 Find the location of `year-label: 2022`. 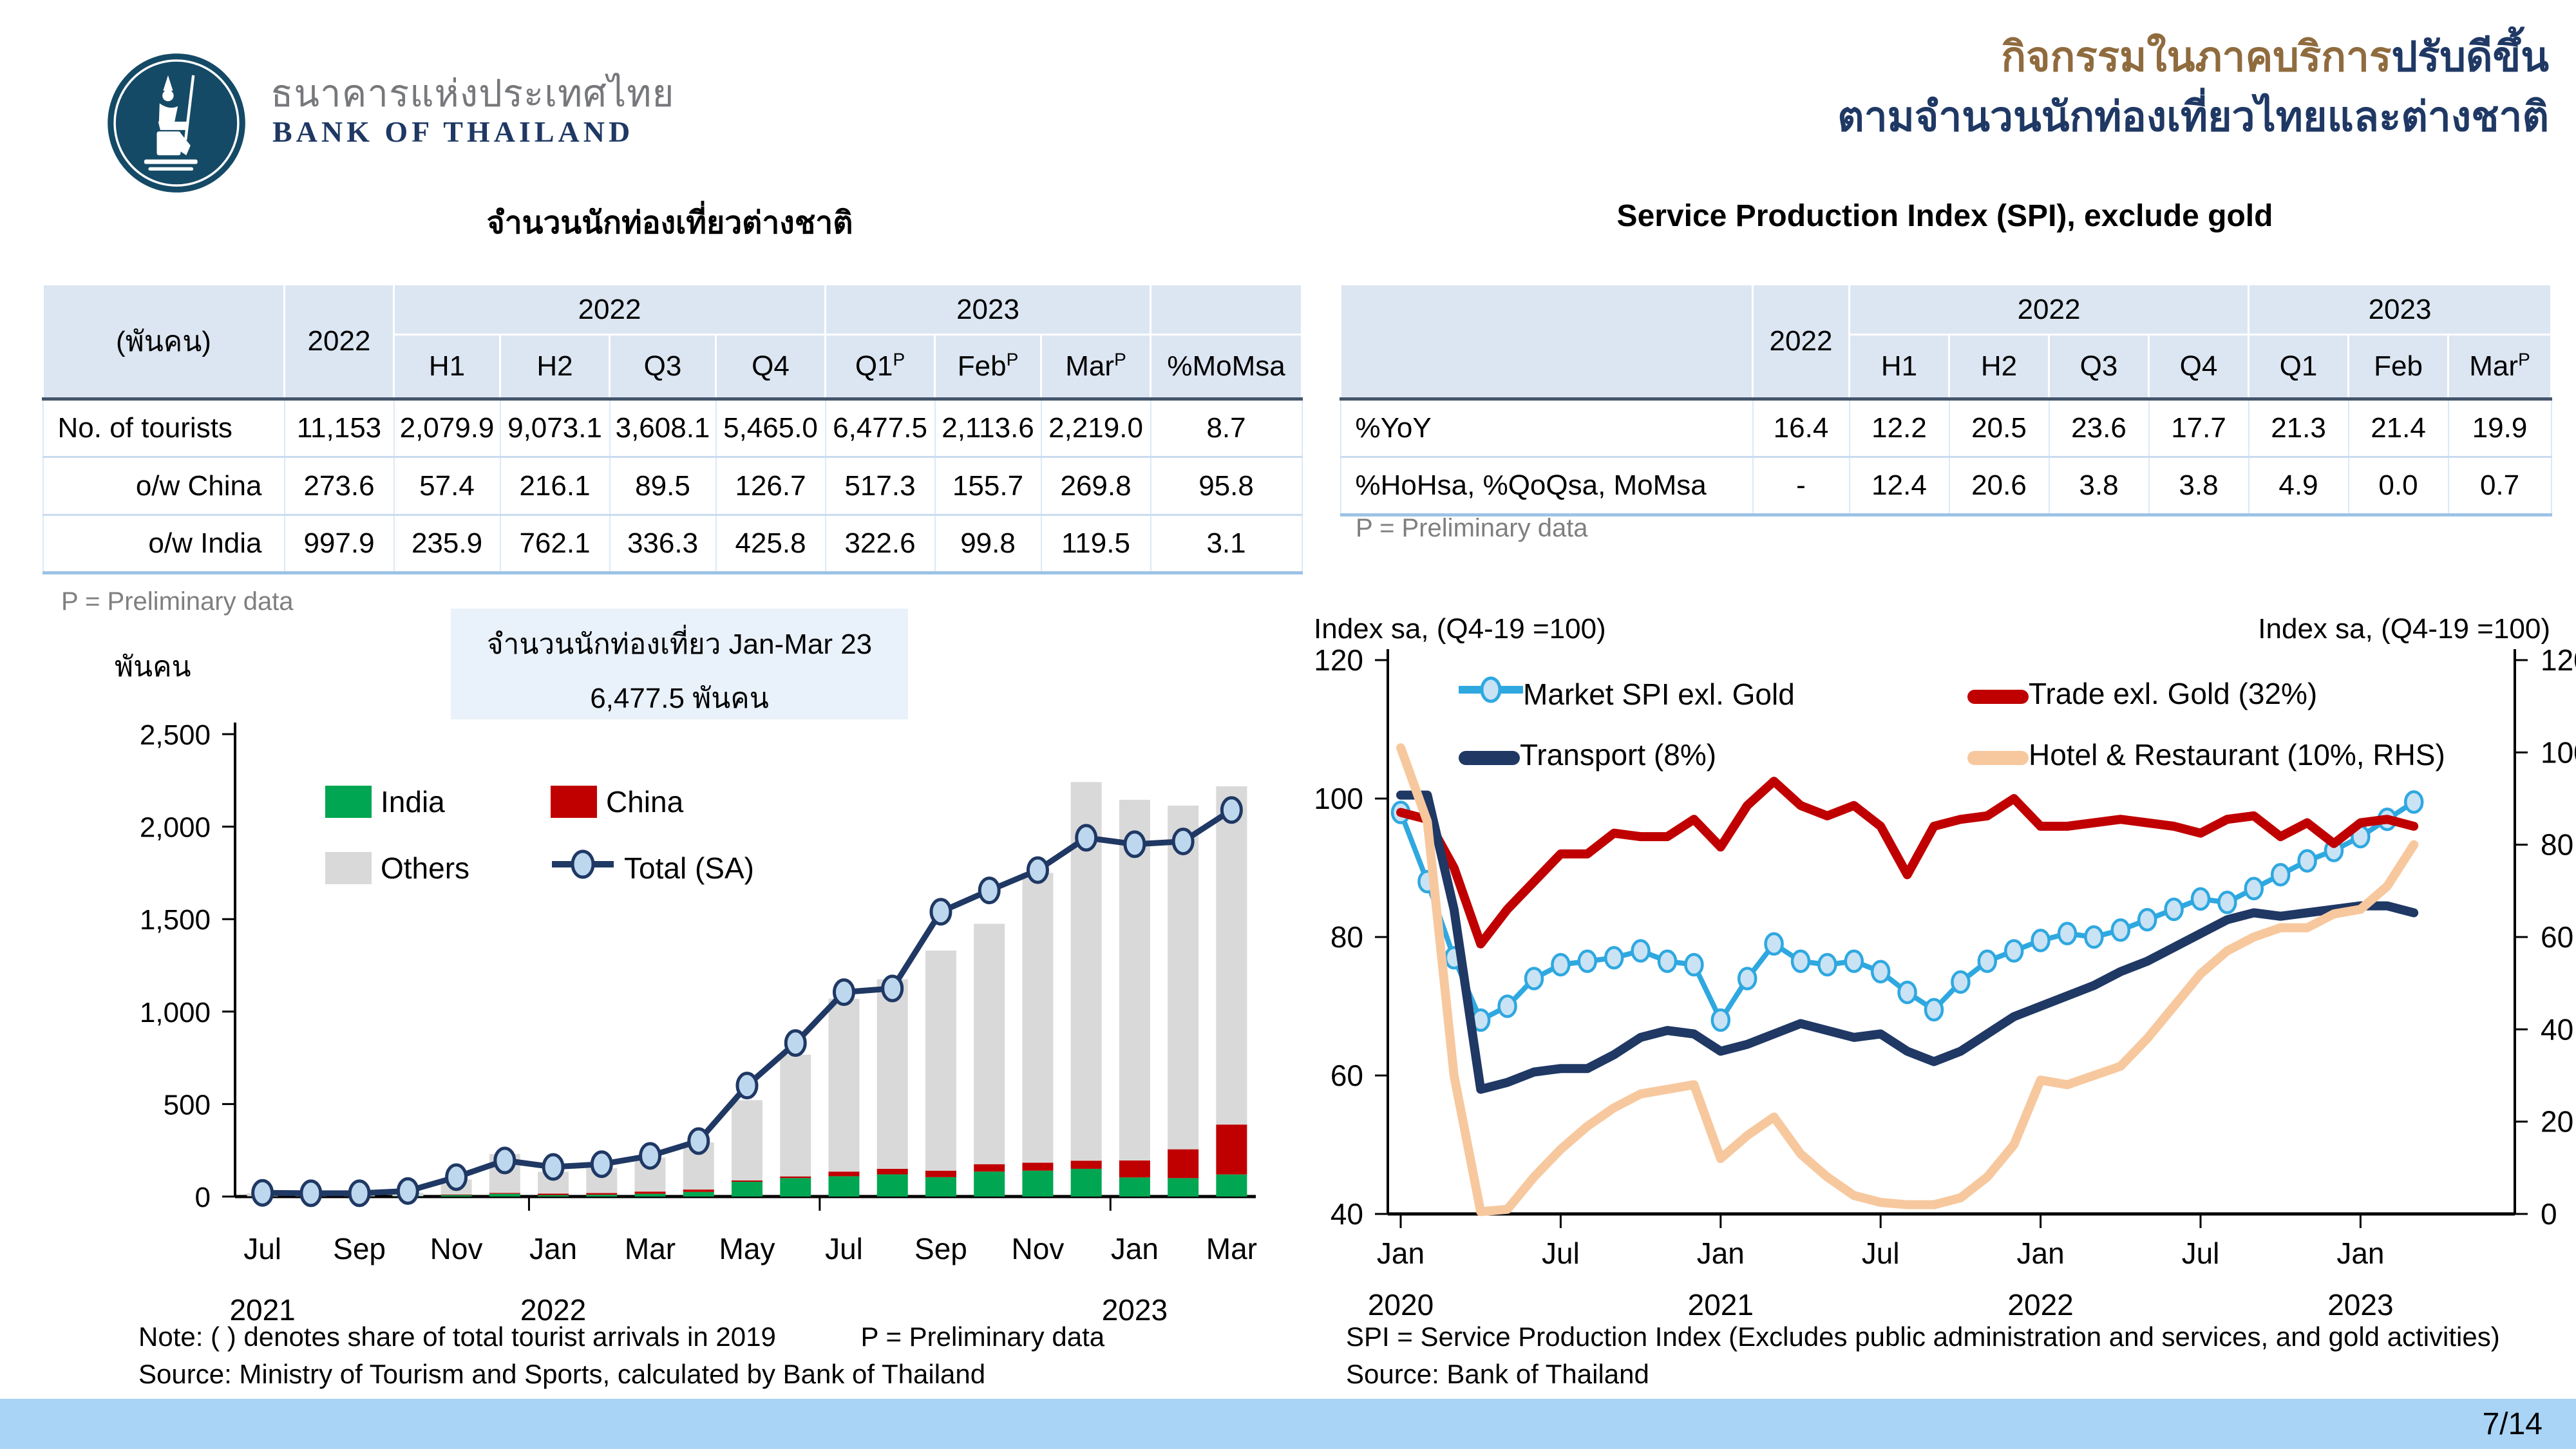

year-label: 2022 is located at coordinates (2040, 1304).